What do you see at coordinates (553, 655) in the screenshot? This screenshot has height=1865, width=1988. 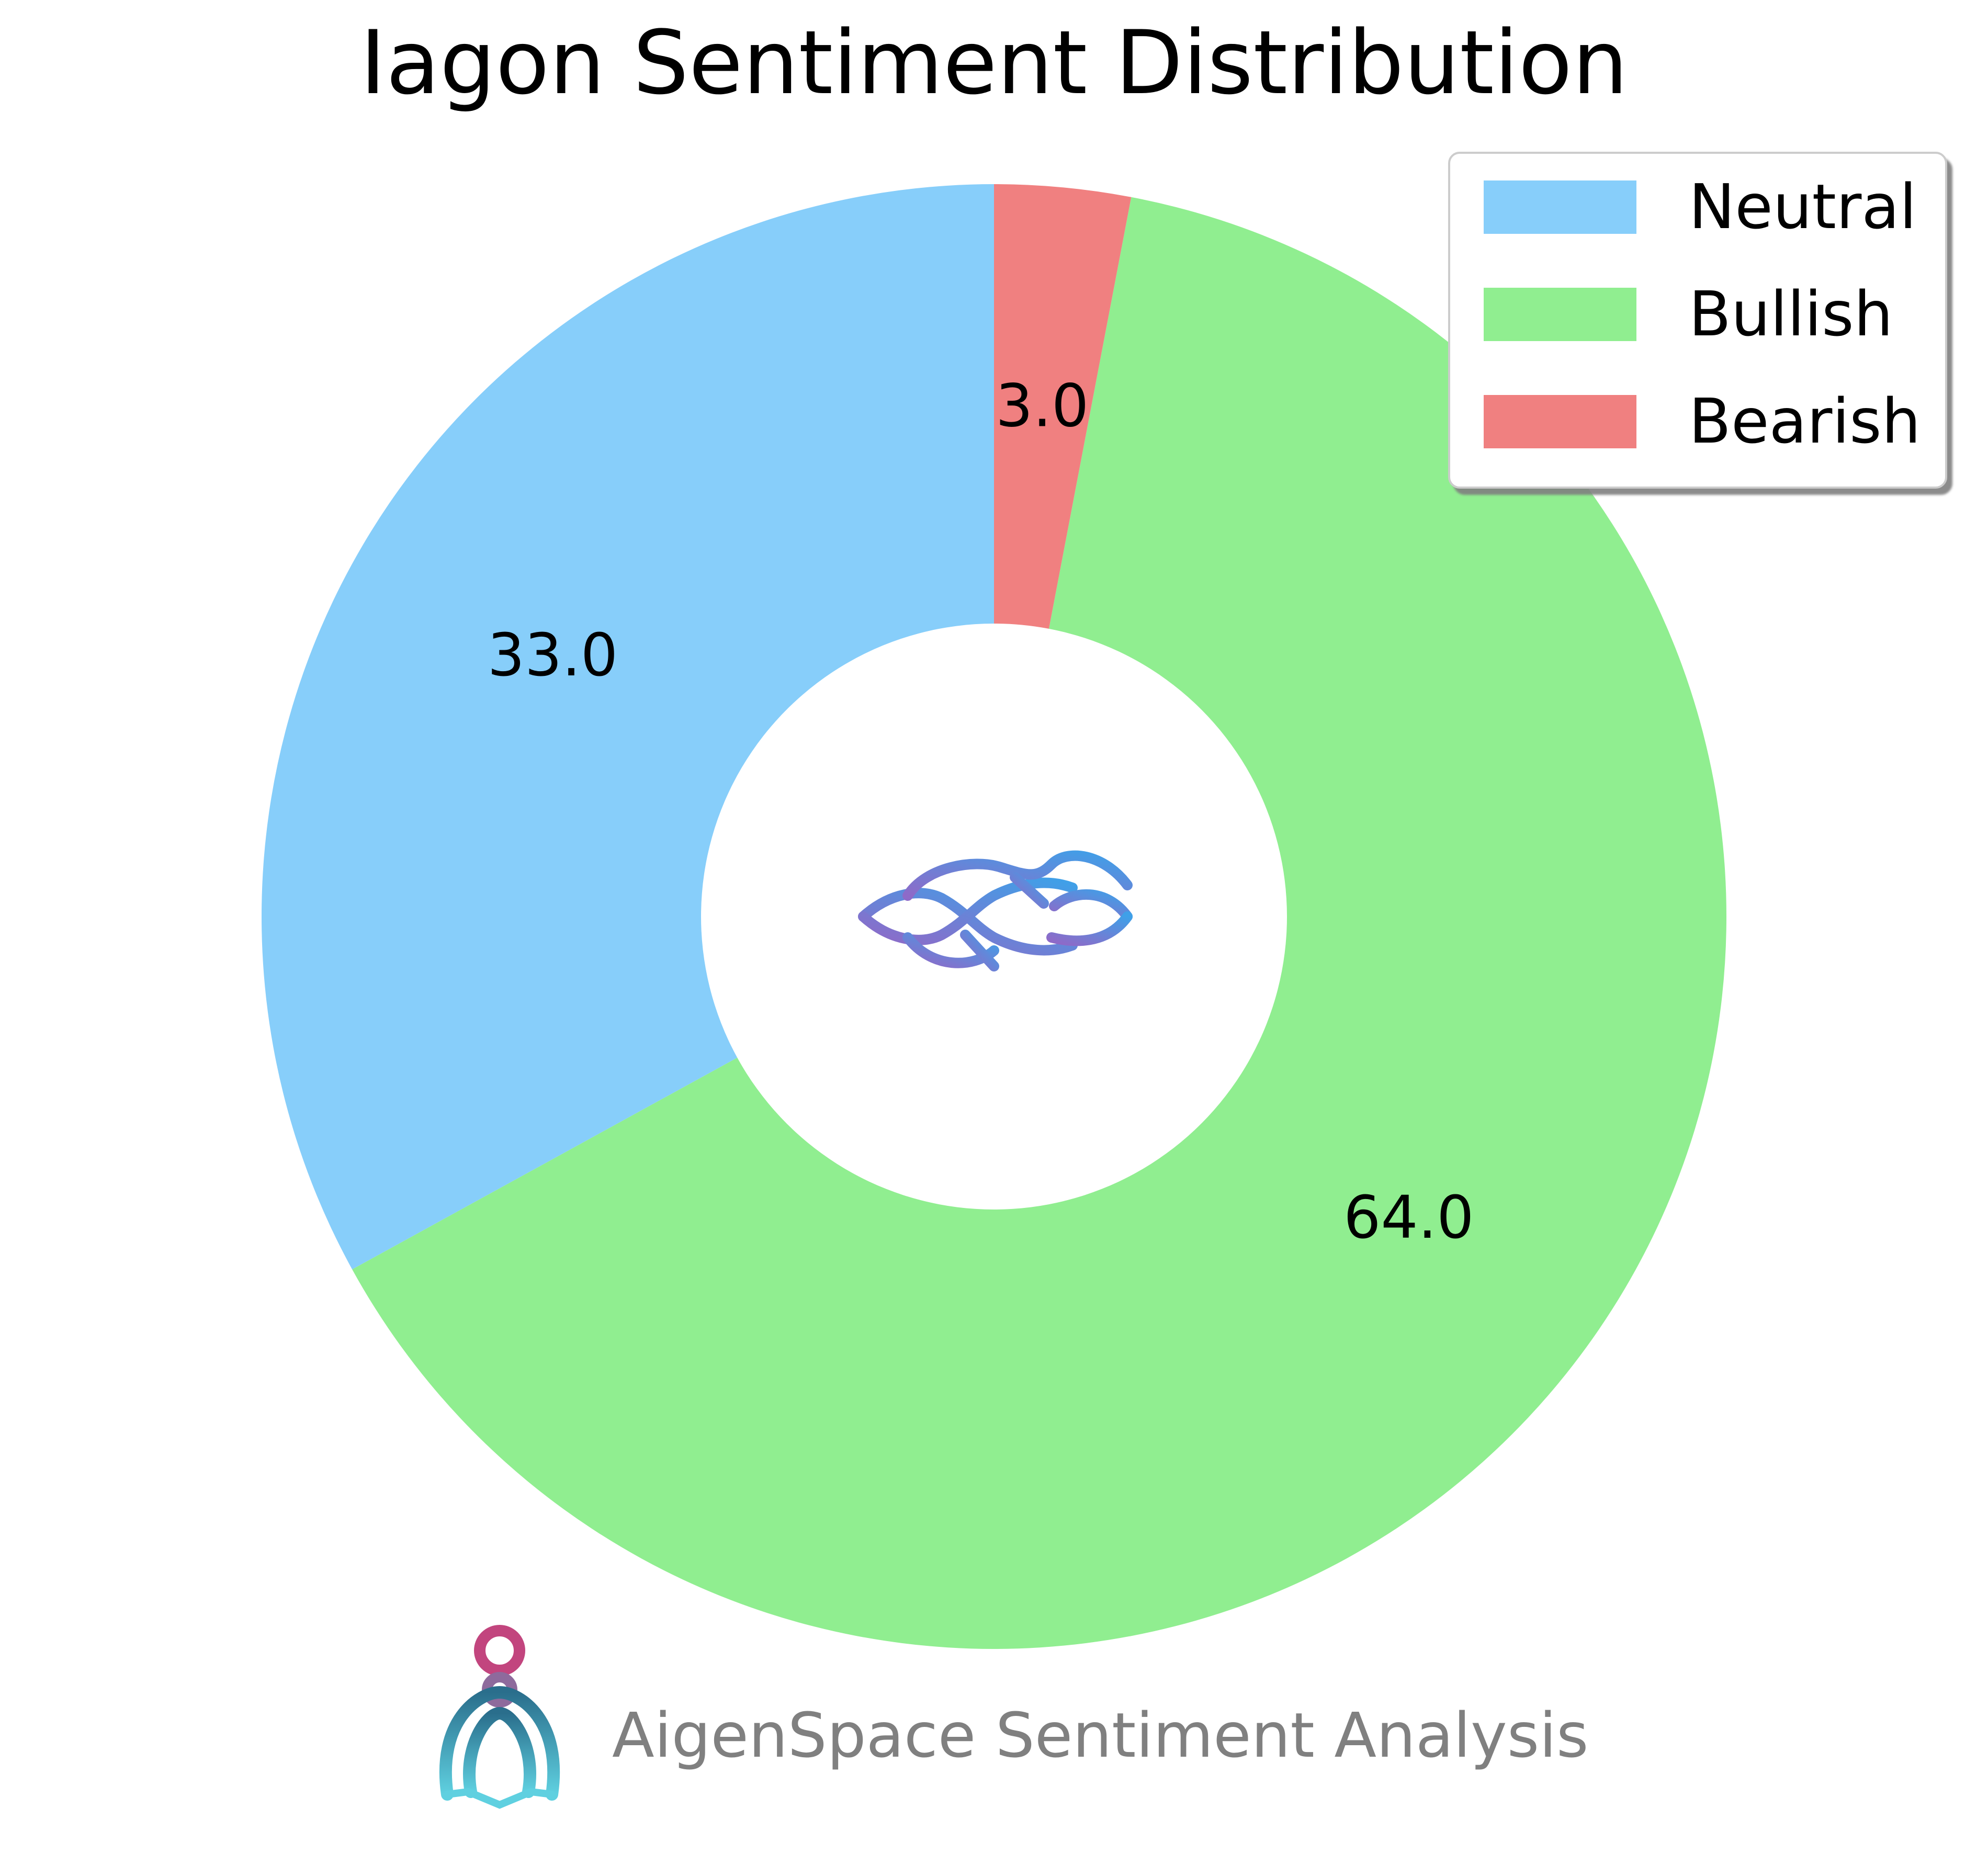 I see `slice-label-neutral: 33.0` at bounding box center [553, 655].